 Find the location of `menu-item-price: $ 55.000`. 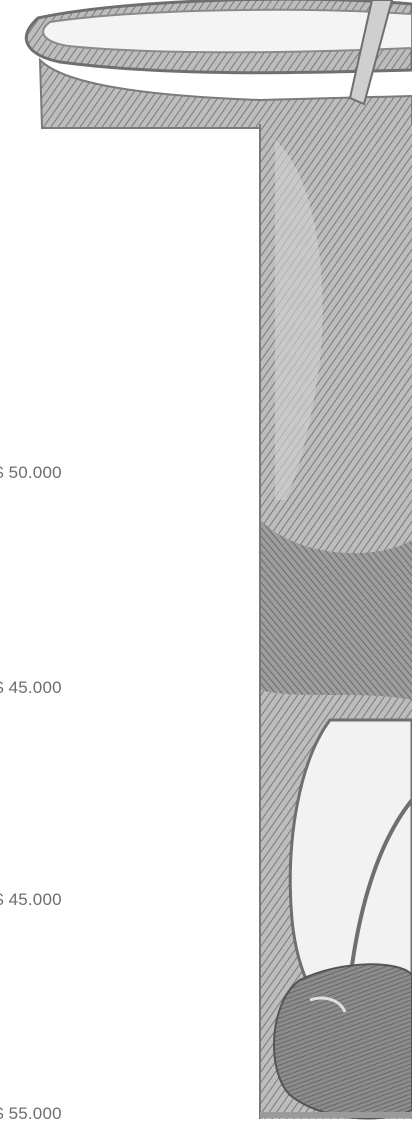

menu-item-price: $ 55.000 is located at coordinates (31, 1113).